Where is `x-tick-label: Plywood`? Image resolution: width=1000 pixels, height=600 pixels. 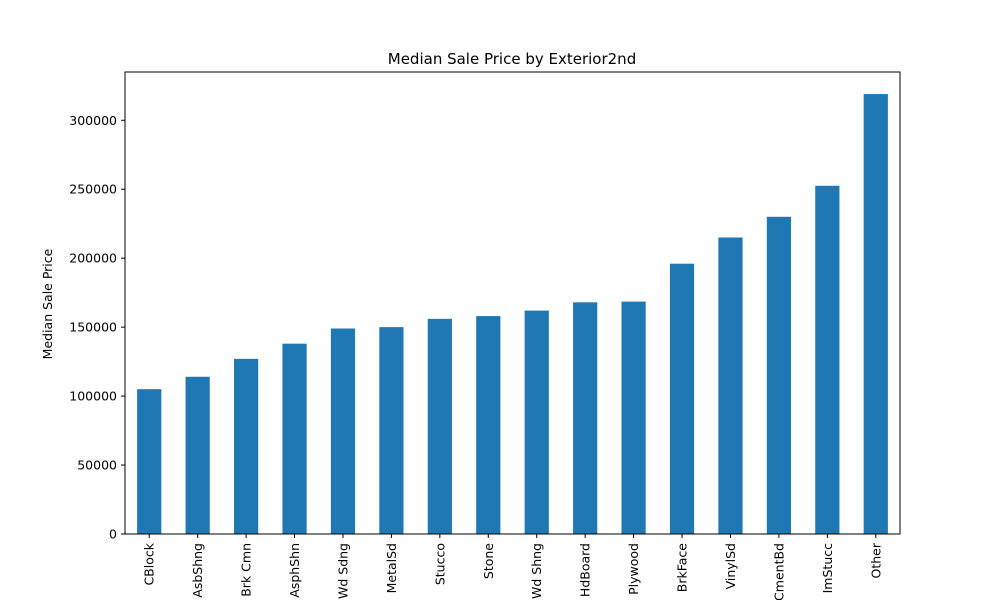 x-tick-label: Plywood is located at coordinates (633, 569).